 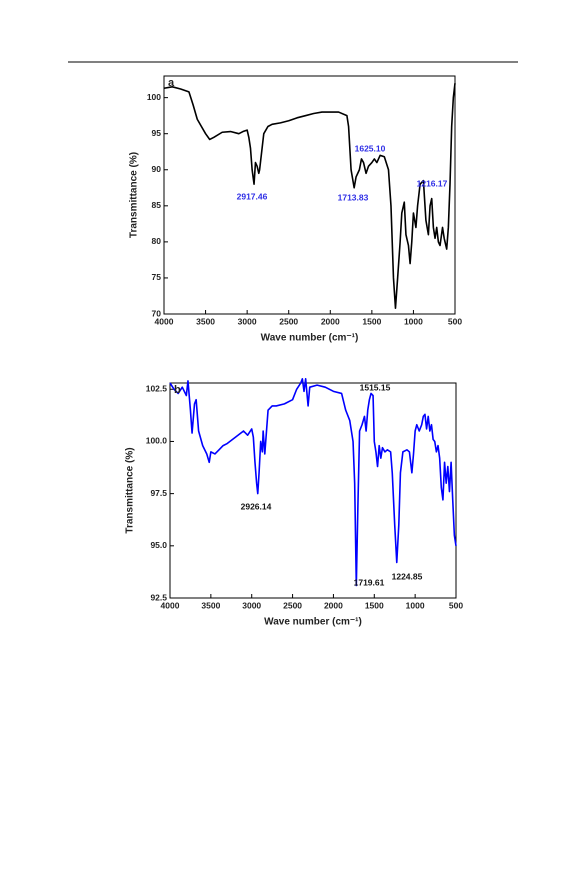 I want to click on y-tick-label: 90, so click(x=157, y=169).